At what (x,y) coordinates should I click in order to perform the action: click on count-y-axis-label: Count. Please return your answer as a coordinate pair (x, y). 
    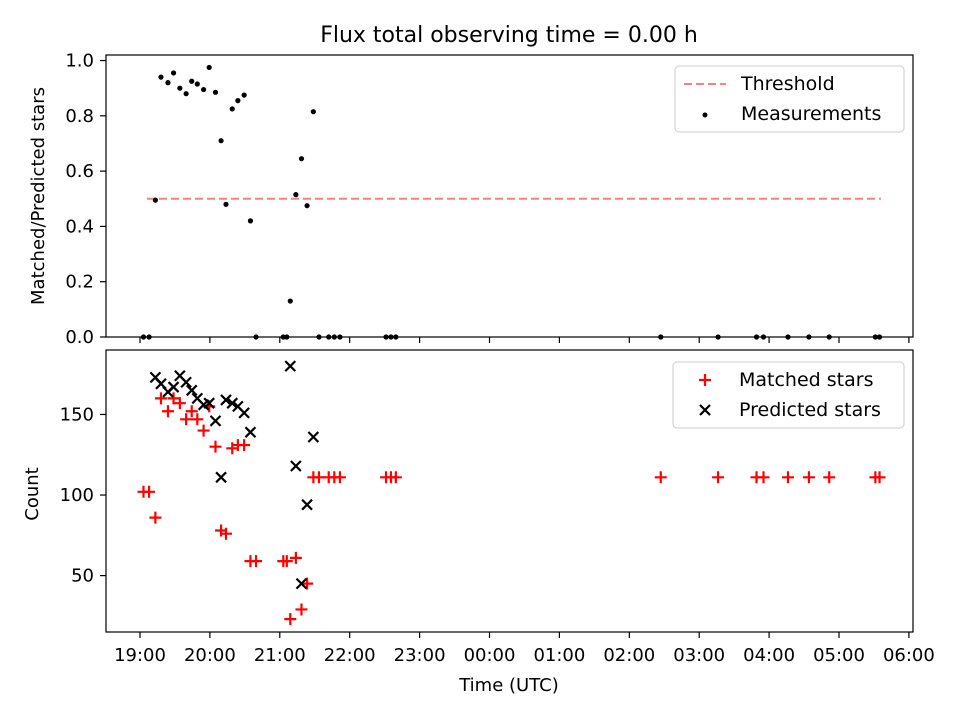
    Looking at the image, I should click on (32, 493).